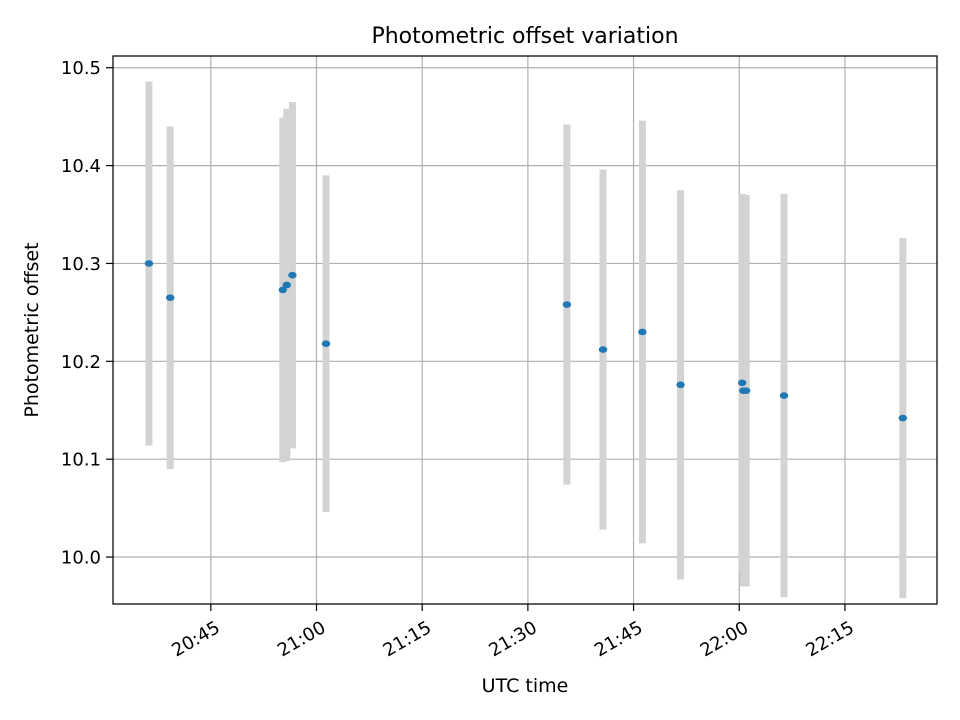 The image size is (960, 720). I want to click on y-axis-ticks: 10.0 10.1 10.2 10.3 10.4 10.5, so click(87, 313).